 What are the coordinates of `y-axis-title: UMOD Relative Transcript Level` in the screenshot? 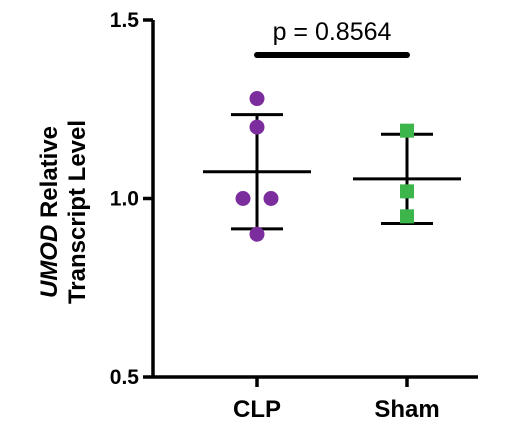 It's located at (63, 212).